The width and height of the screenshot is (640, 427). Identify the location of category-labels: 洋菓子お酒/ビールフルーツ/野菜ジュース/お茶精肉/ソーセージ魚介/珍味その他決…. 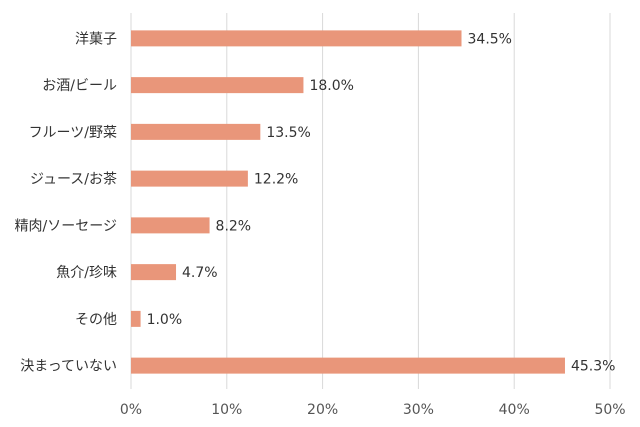
(66, 202).